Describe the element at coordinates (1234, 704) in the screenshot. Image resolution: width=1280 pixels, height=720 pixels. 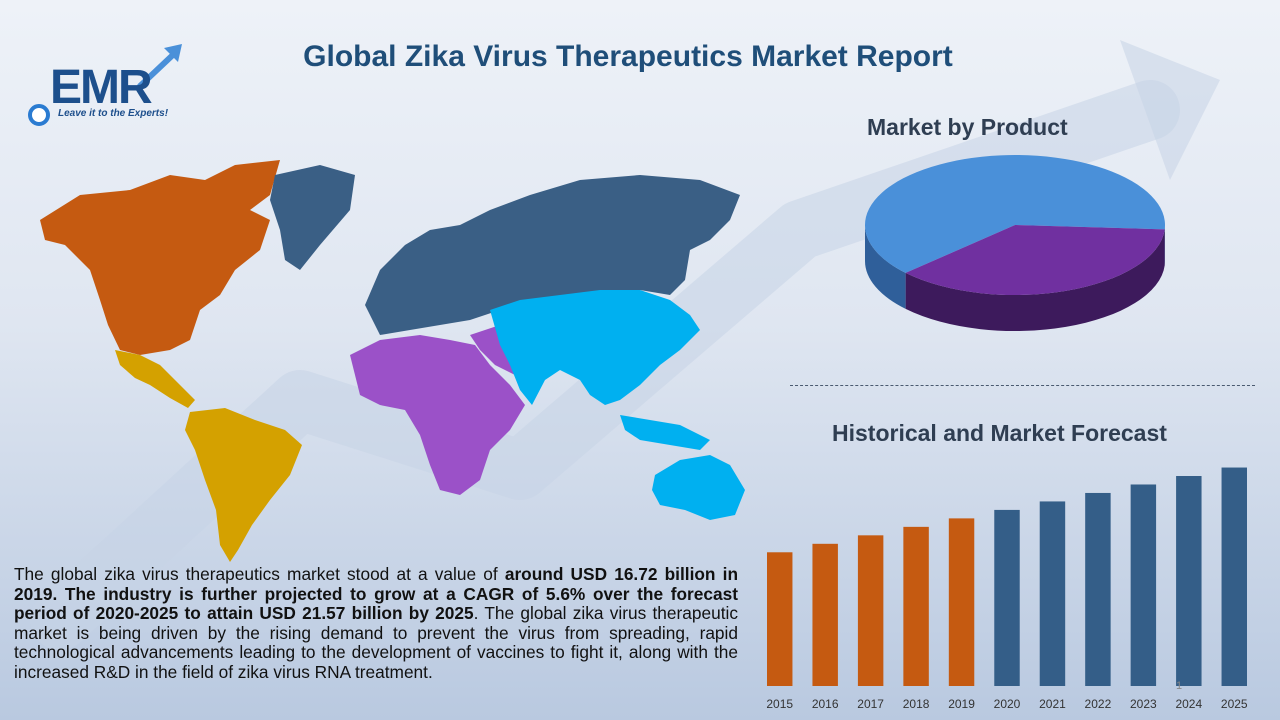
I see `x-tick-label: 2025` at that location.